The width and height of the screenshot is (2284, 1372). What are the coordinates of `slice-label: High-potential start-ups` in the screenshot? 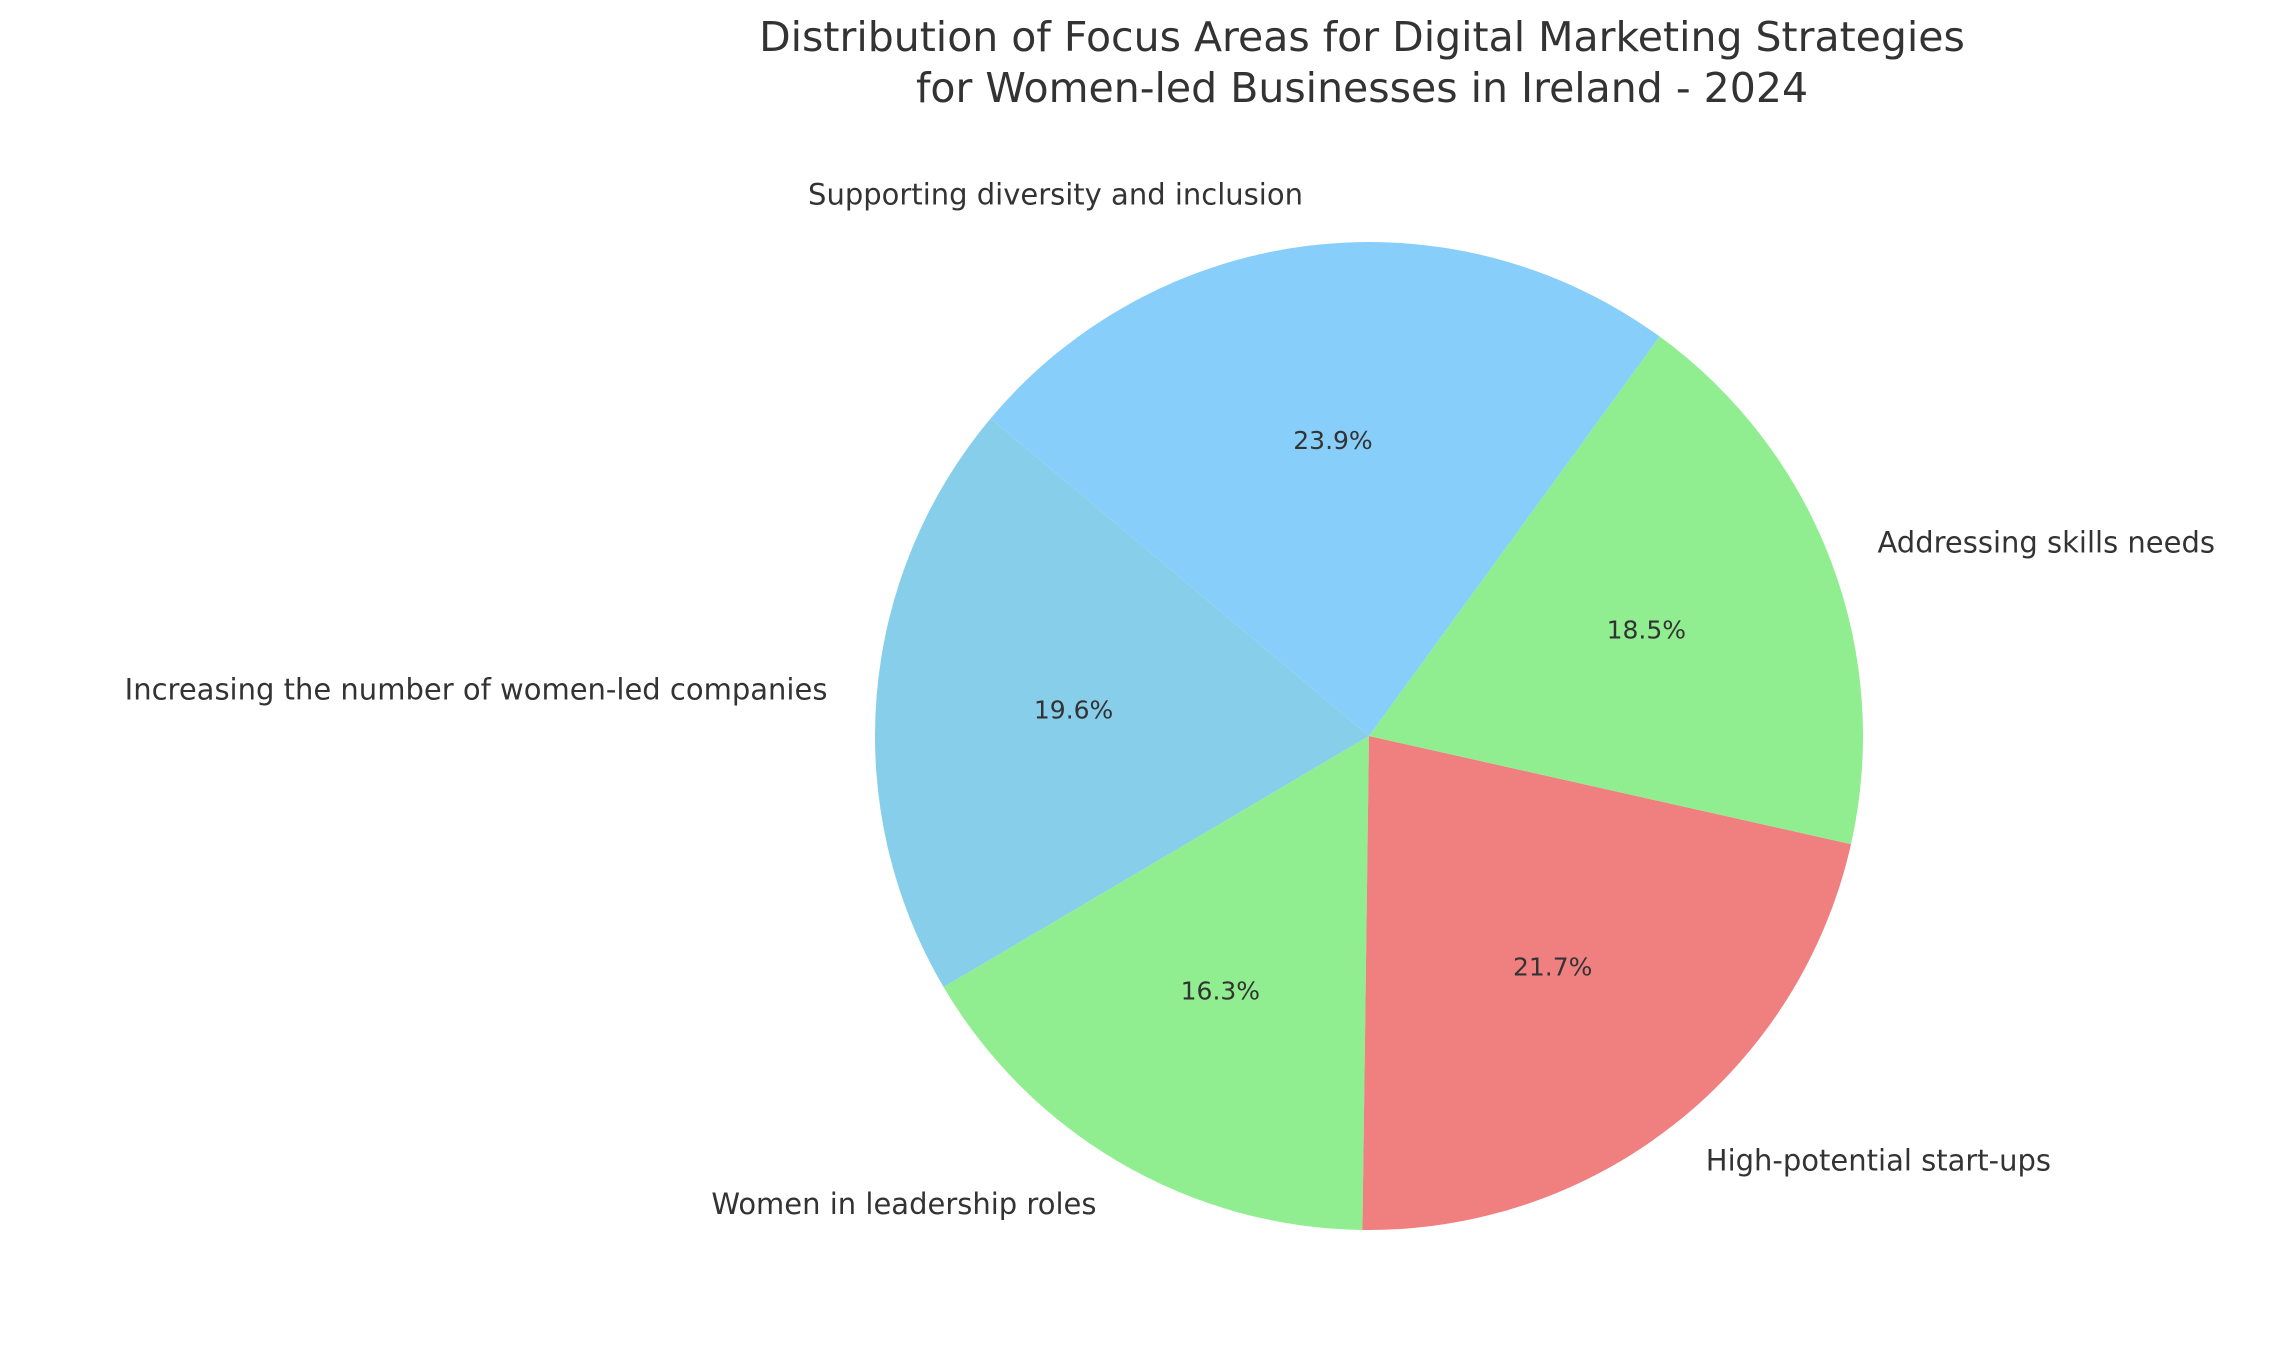 It's located at (1878, 1160).